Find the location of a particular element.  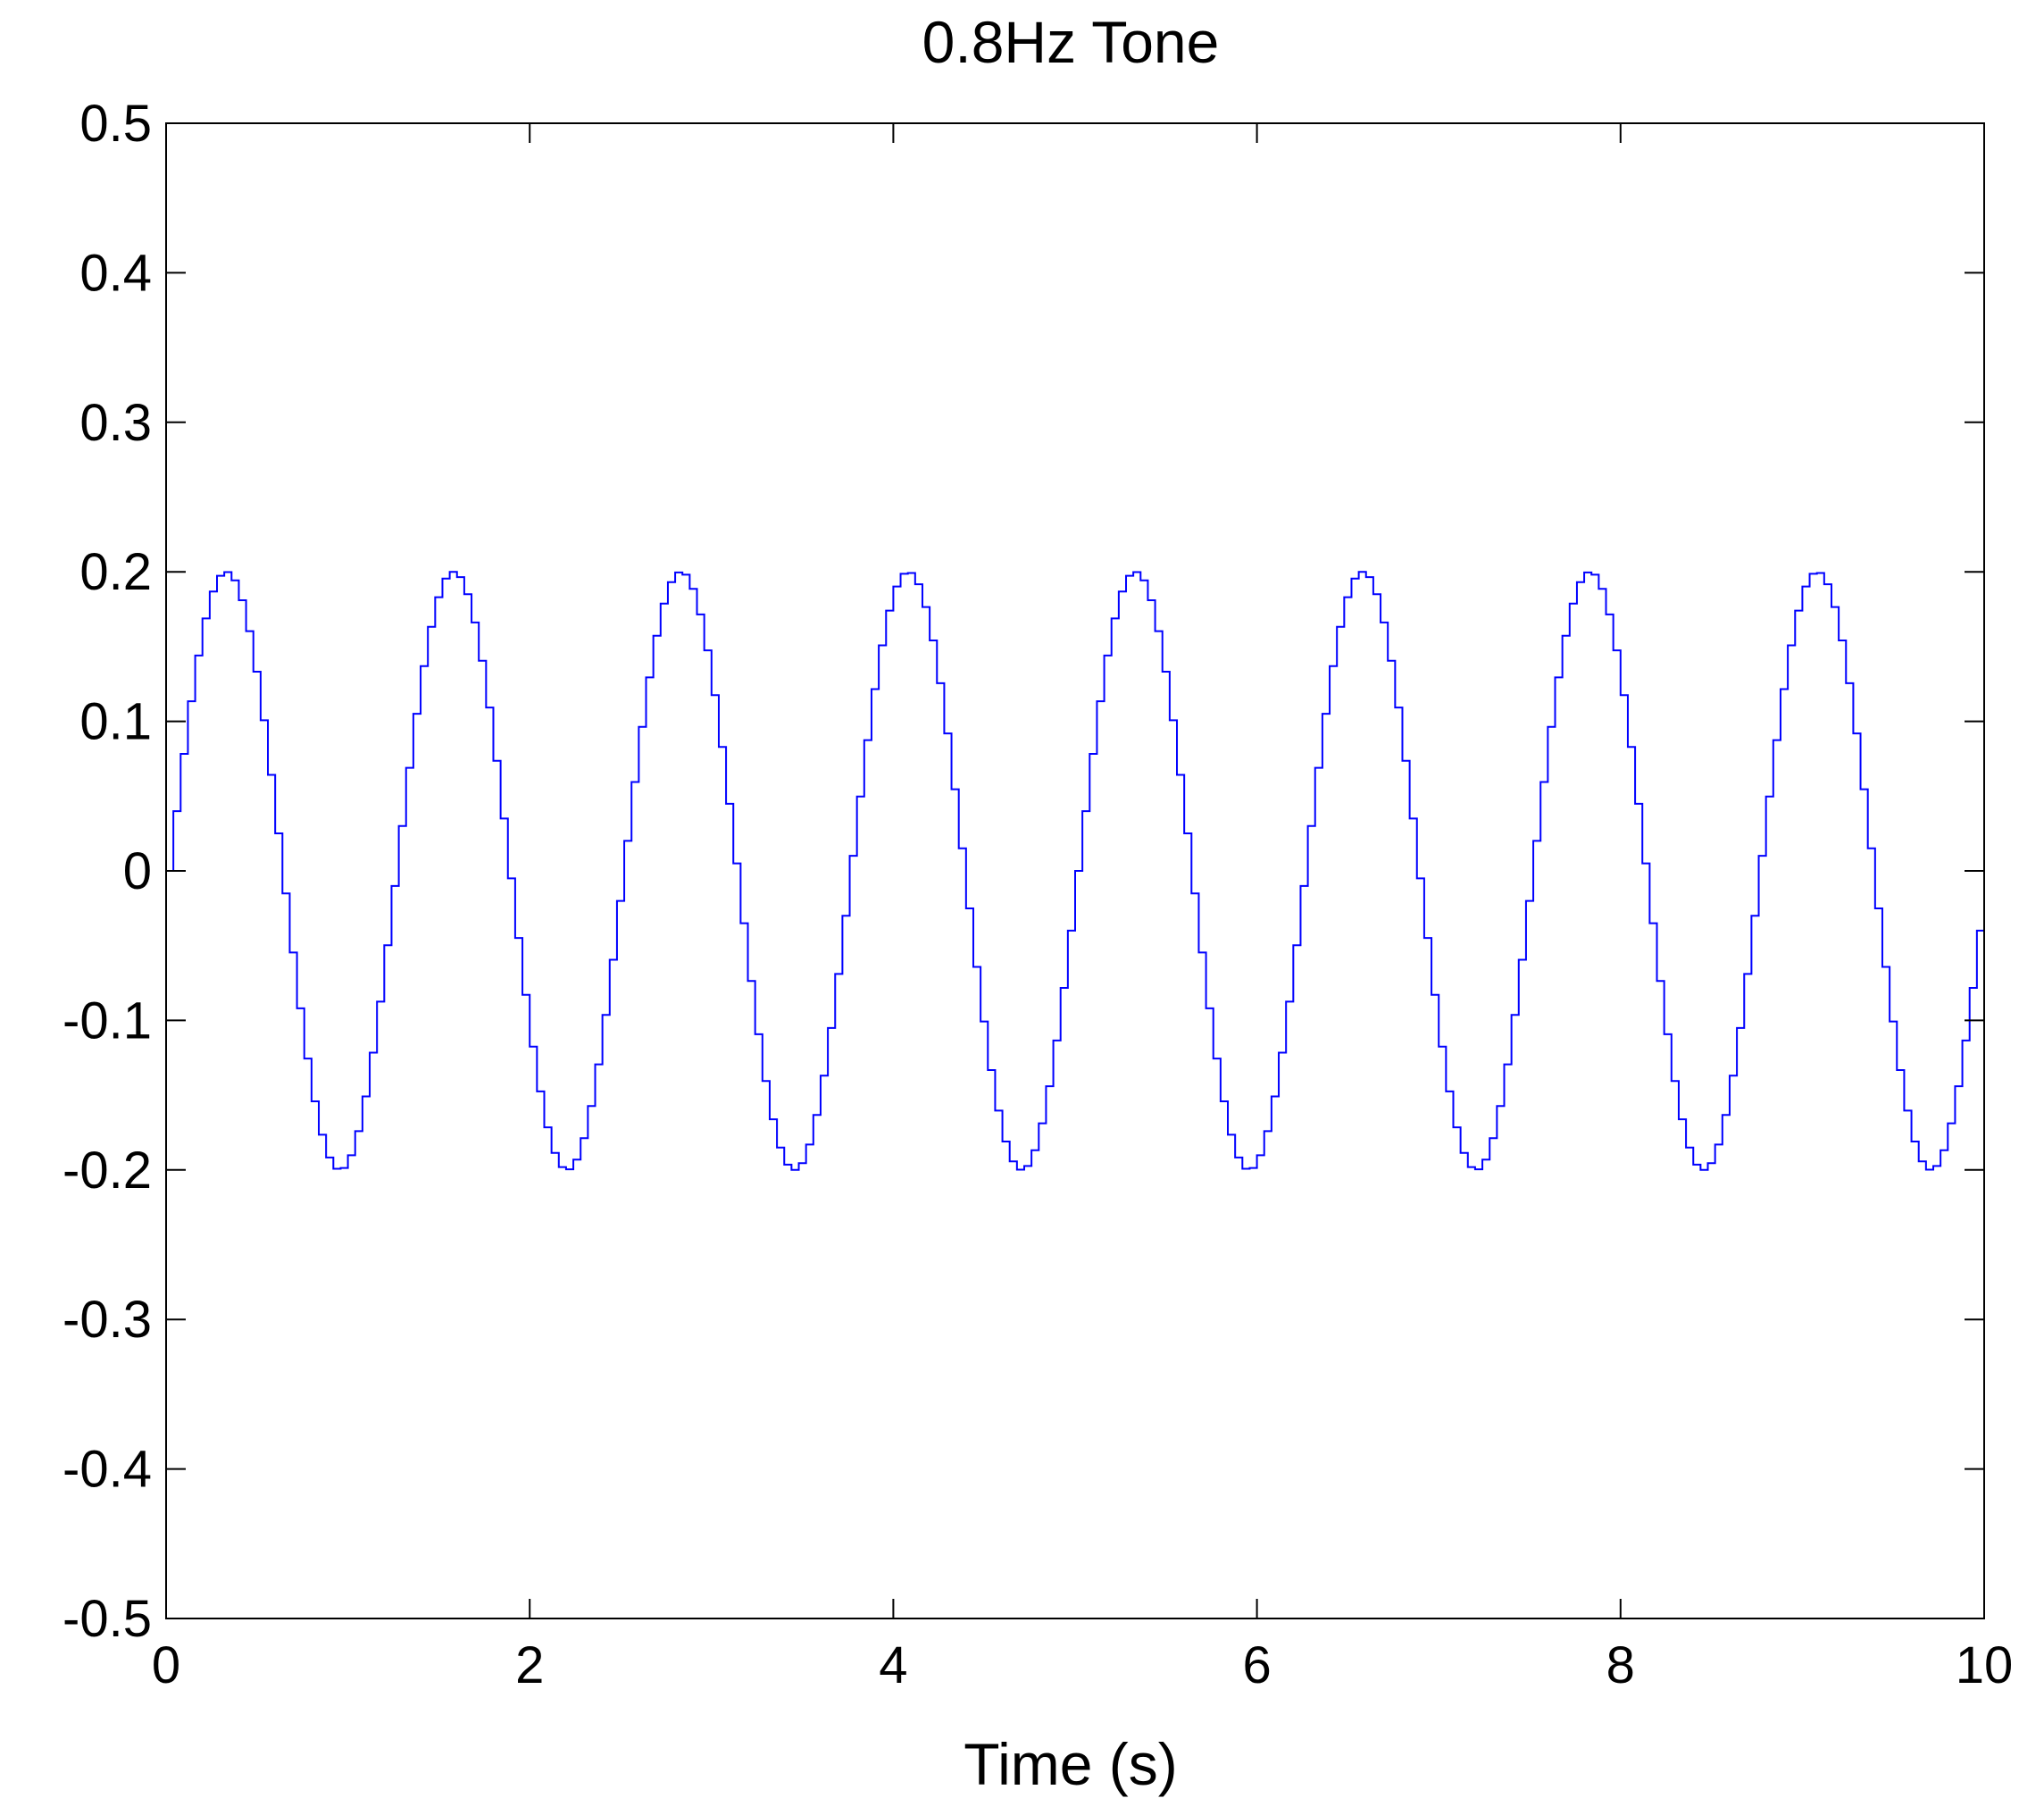

x-tick-label: 0 is located at coordinates (166, 1665).